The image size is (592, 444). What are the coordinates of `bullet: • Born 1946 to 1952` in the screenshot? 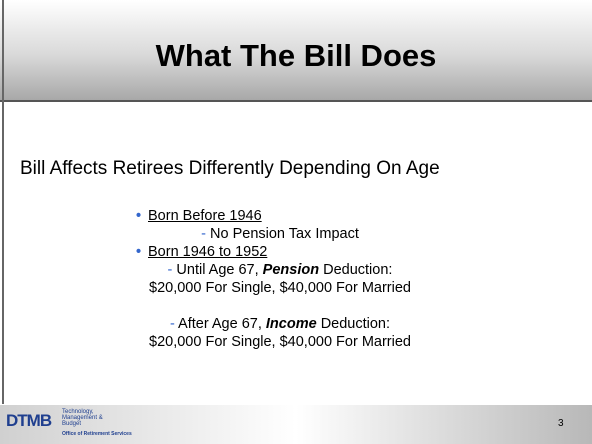 It's located at (280, 252).